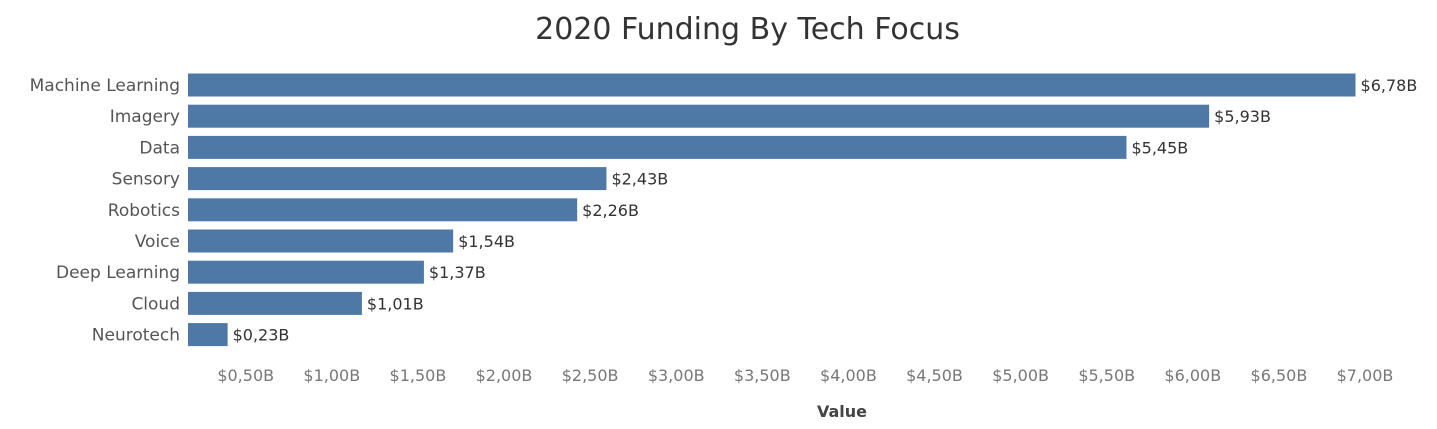 This screenshot has height=429, width=1437. What do you see at coordinates (245, 375) in the screenshot?
I see `x-tick-label: $0,50B` at bounding box center [245, 375].